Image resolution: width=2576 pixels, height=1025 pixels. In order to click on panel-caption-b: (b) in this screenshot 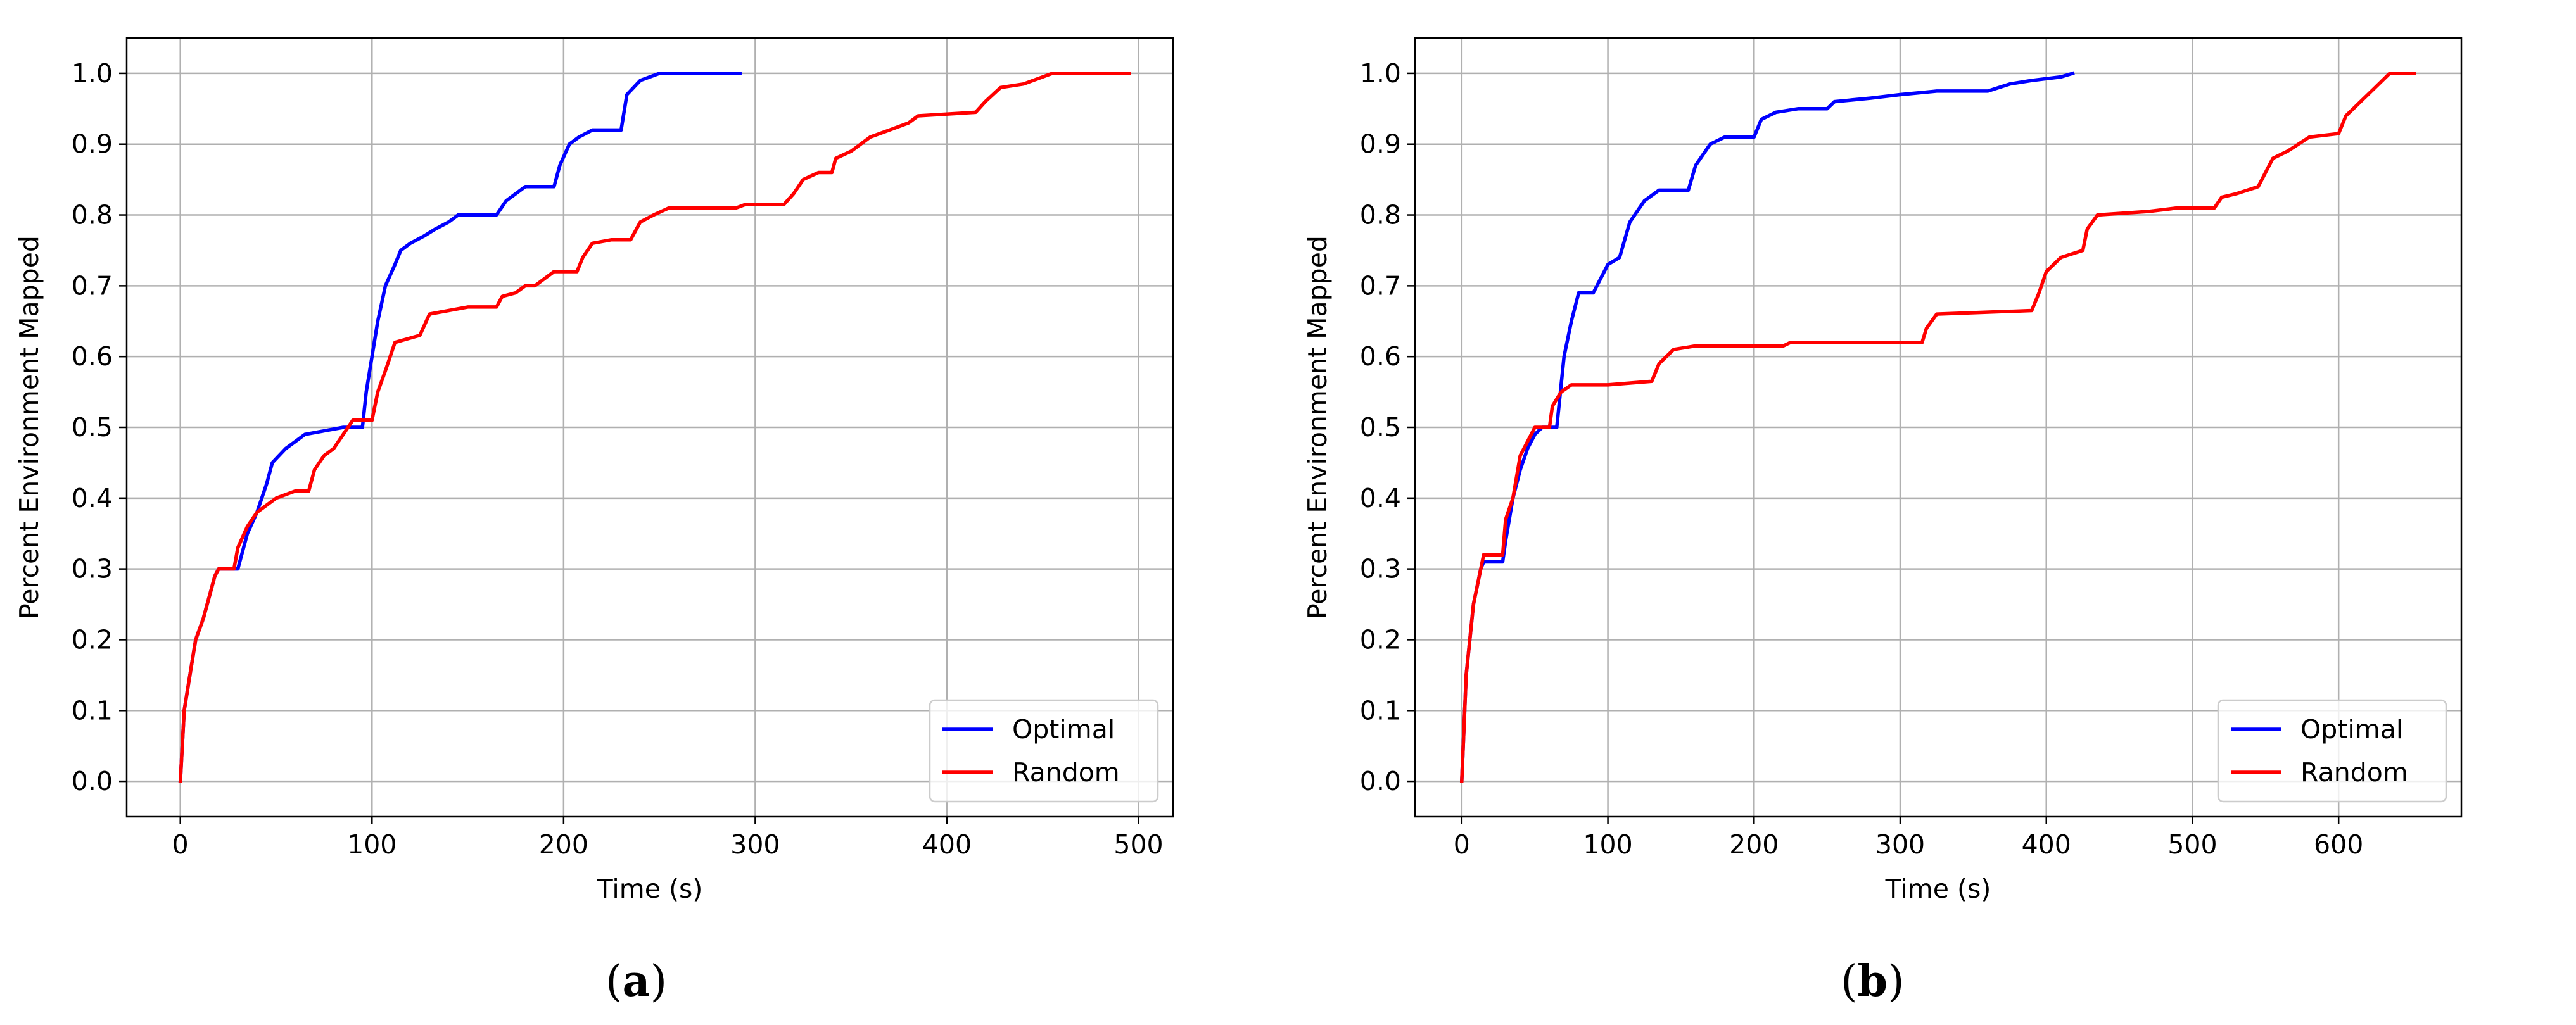, I will do `click(1873, 982)`.